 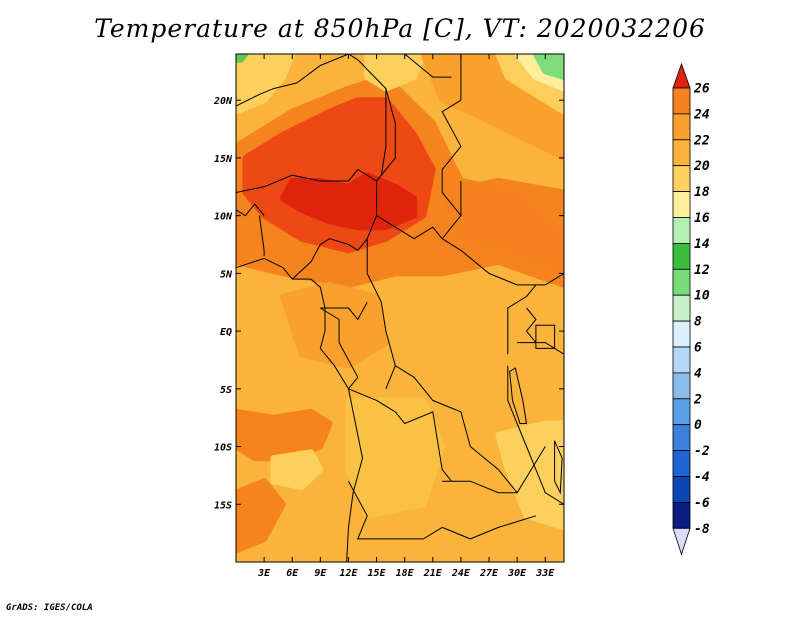 I want to click on lon-tick-label: 33E, so click(x=545, y=573).